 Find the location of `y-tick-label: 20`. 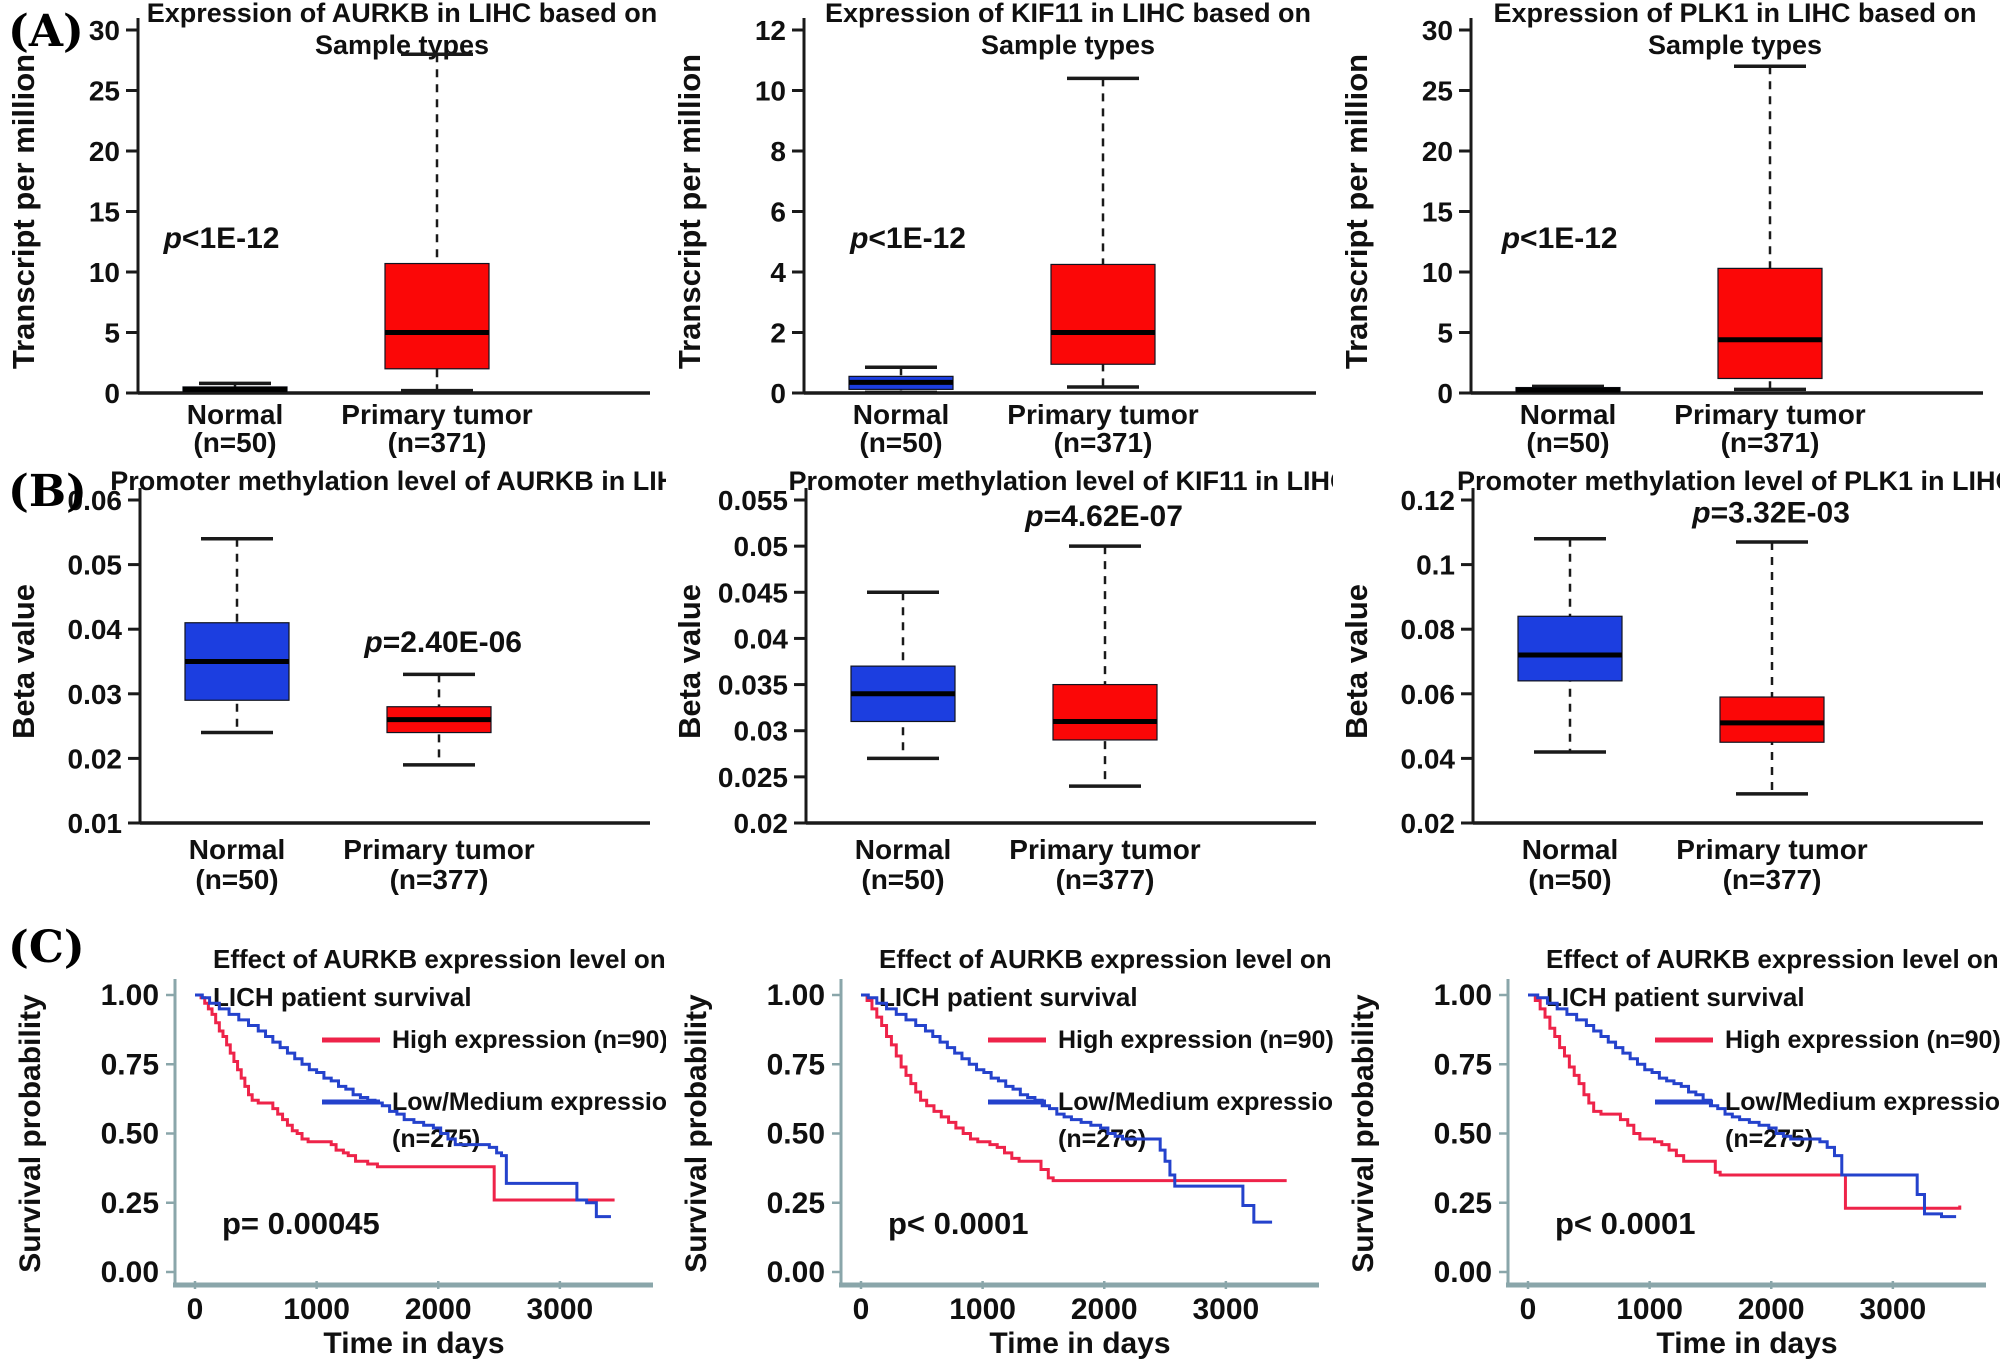

y-tick-label: 20 is located at coordinates (1437, 151).